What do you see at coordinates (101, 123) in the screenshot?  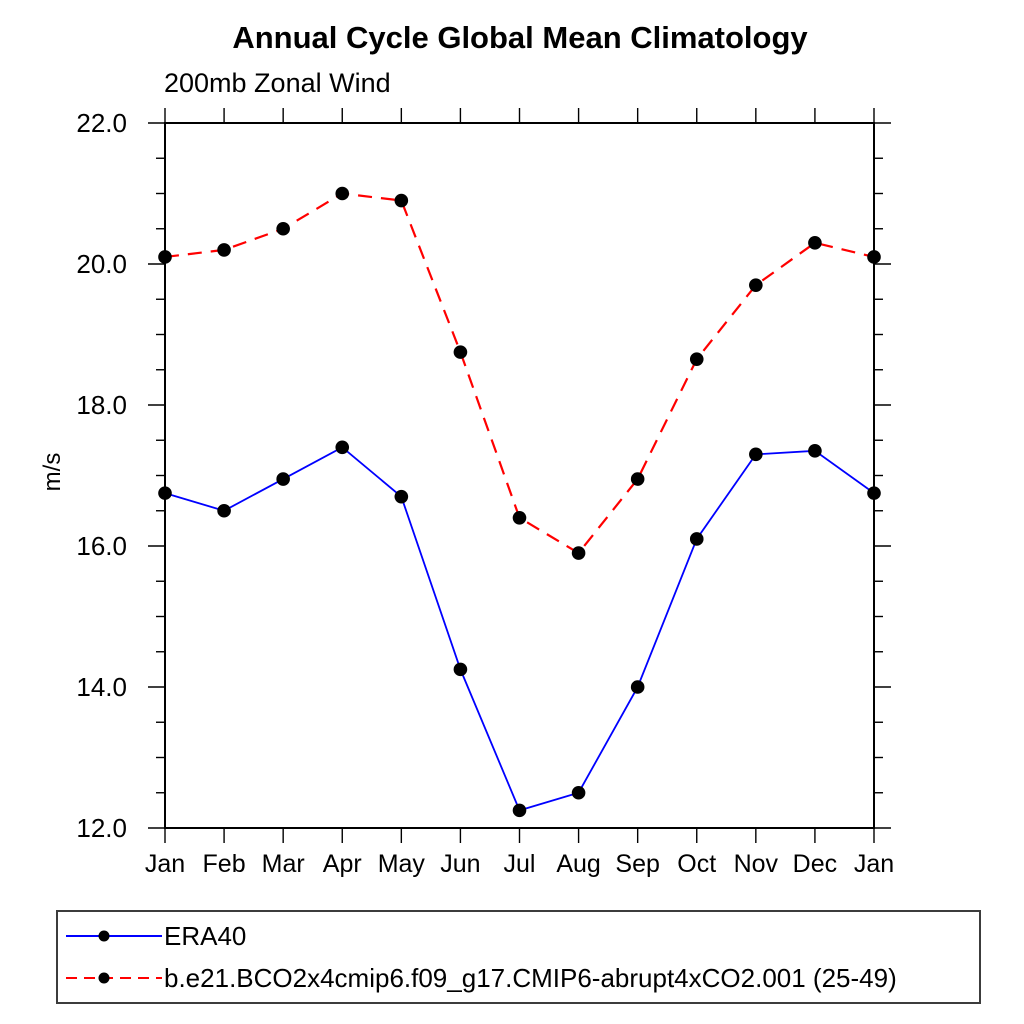 I see `y-tick-label: 22.0` at bounding box center [101, 123].